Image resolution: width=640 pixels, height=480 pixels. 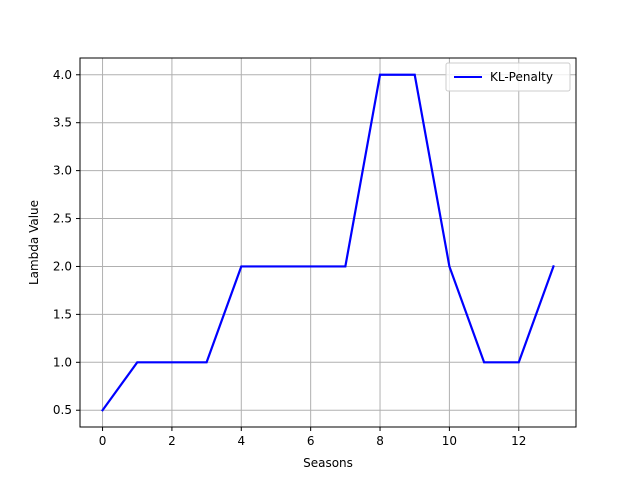 I want to click on legend-box, so click(x=508, y=77).